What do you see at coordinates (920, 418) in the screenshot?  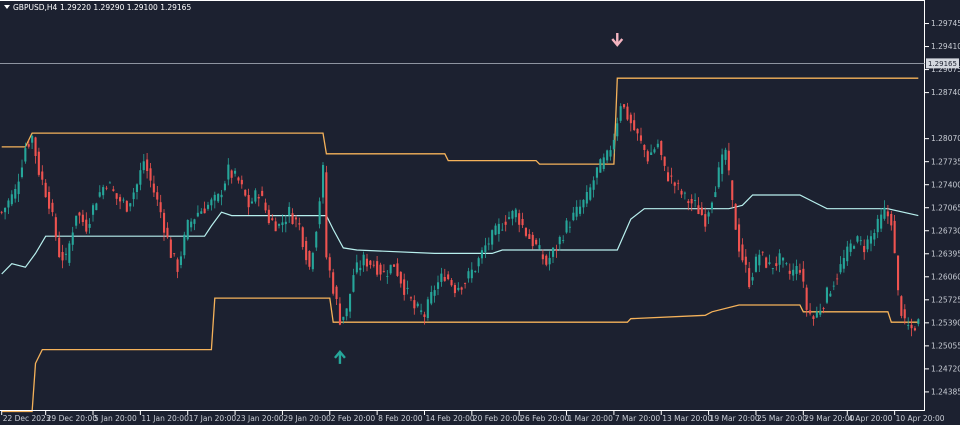 I see `time-tick-label: 10 Apr 20:00` at bounding box center [920, 418].